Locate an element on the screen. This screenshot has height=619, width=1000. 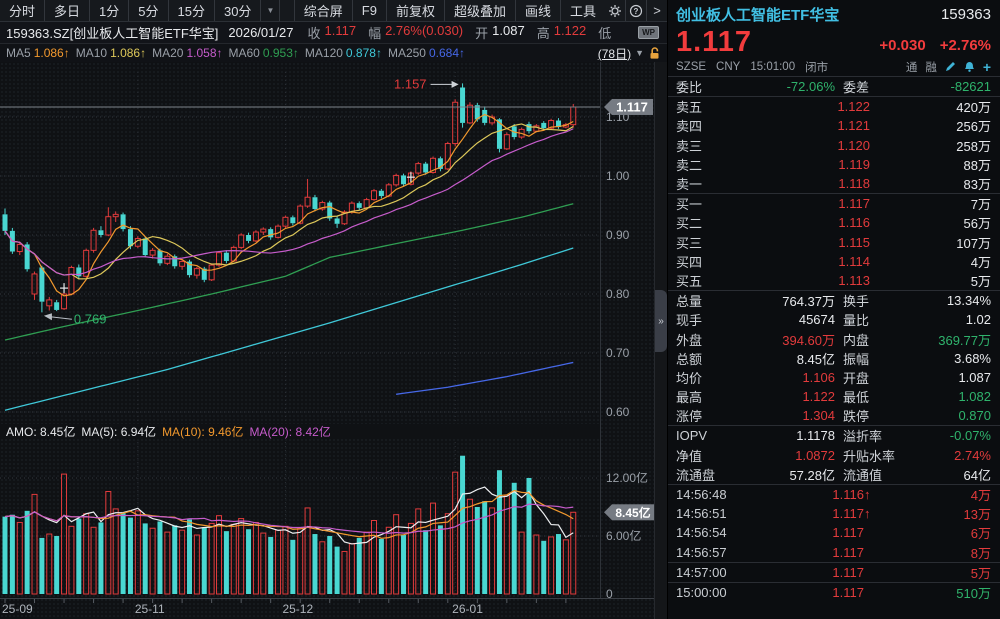
stat-label: 均价 is located at coordinates (689, 378).